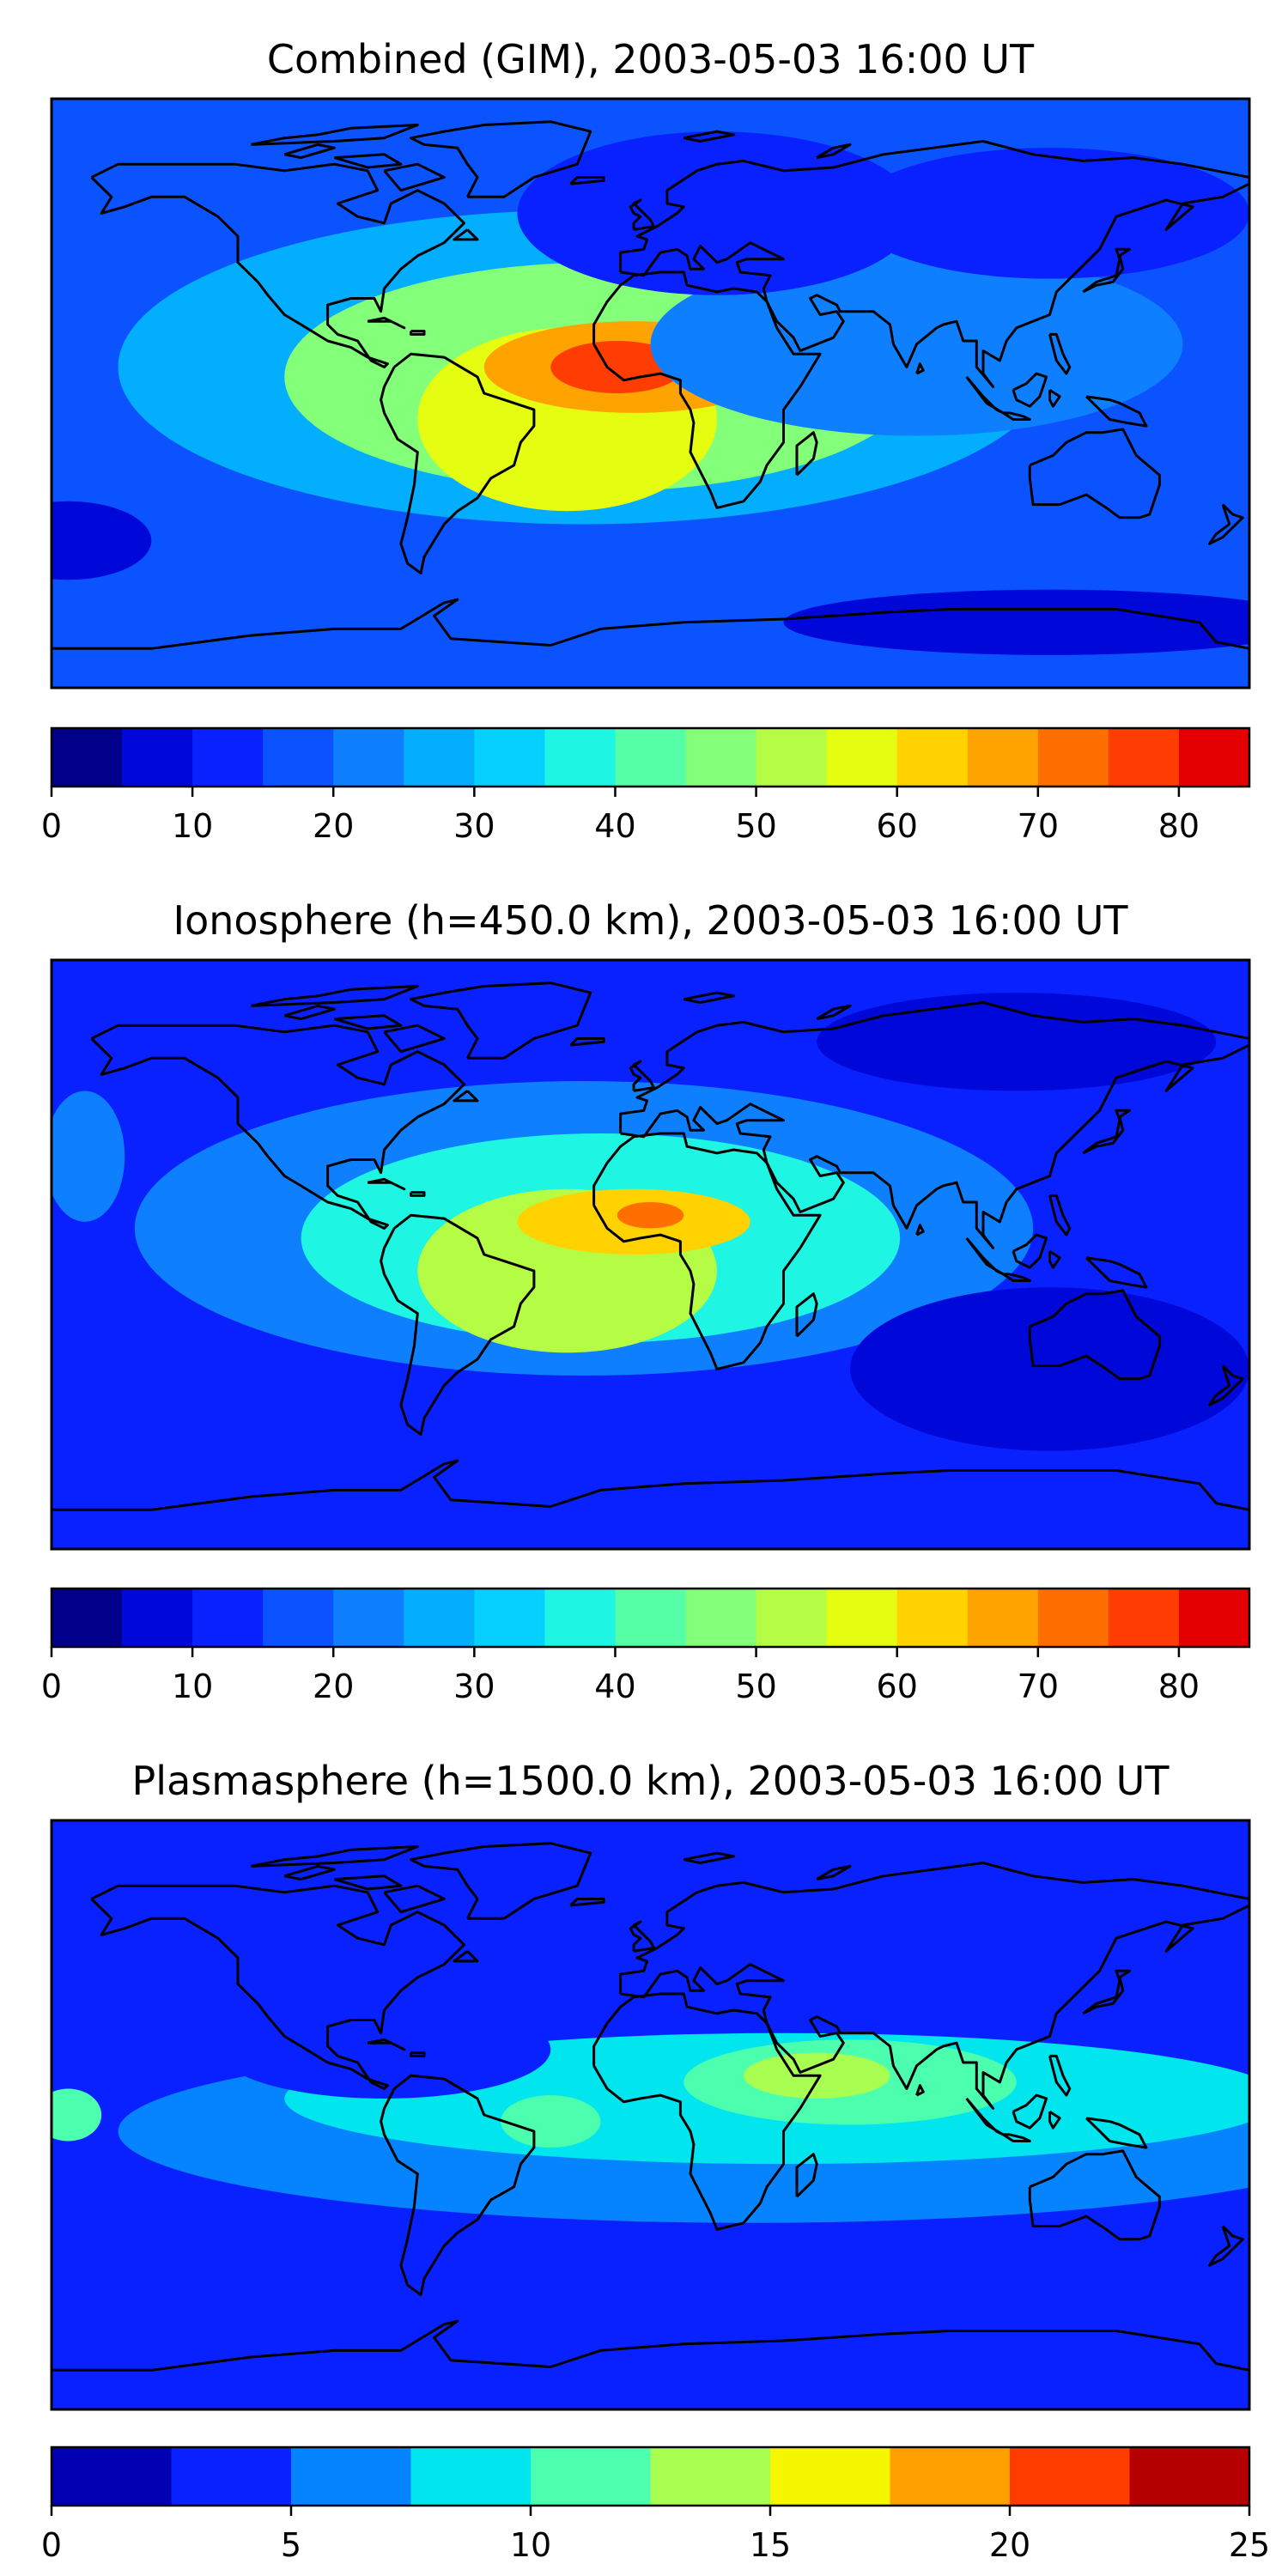 The image size is (1288, 2576). What do you see at coordinates (770, 2545) in the screenshot?
I see `colorbar-tick-label: 15` at bounding box center [770, 2545].